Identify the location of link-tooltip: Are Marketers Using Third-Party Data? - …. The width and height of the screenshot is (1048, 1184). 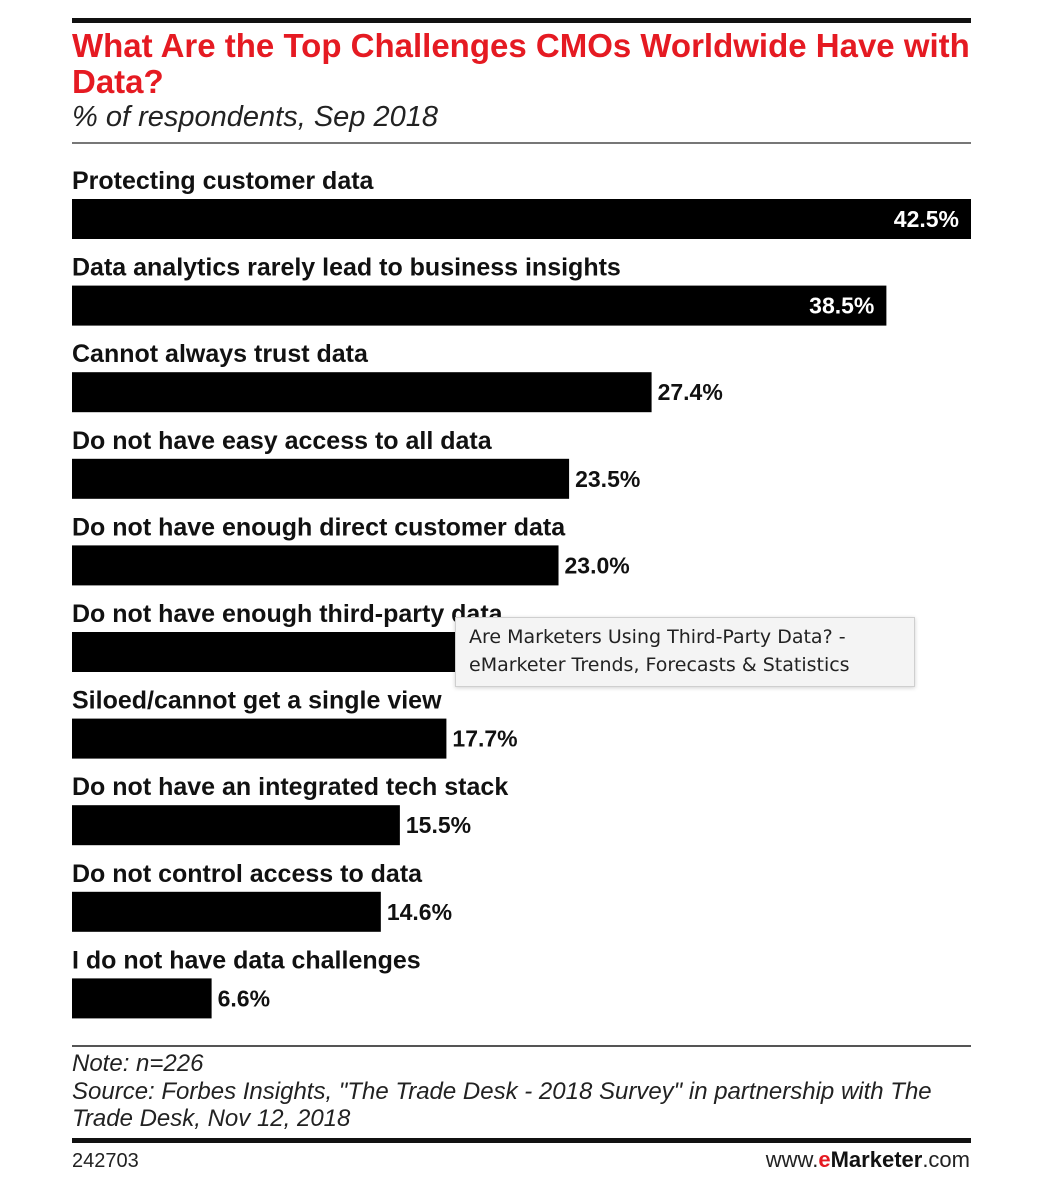
(685, 652).